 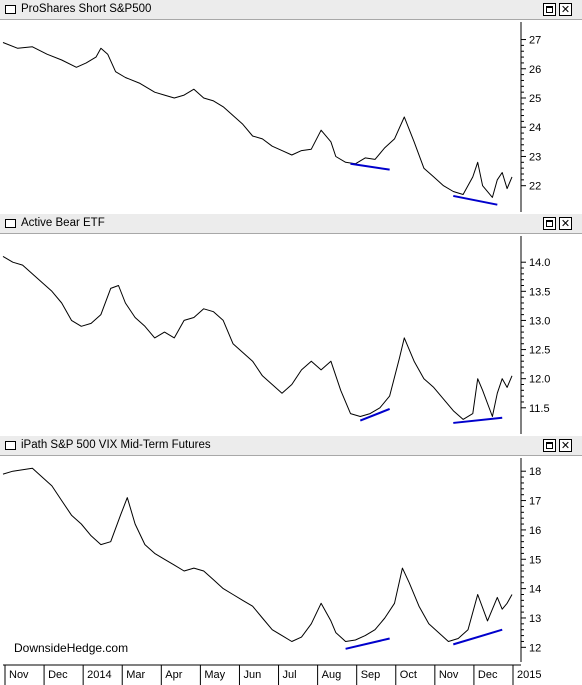 What do you see at coordinates (535, 560) in the screenshot?
I see `y-tick-label: 15` at bounding box center [535, 560].